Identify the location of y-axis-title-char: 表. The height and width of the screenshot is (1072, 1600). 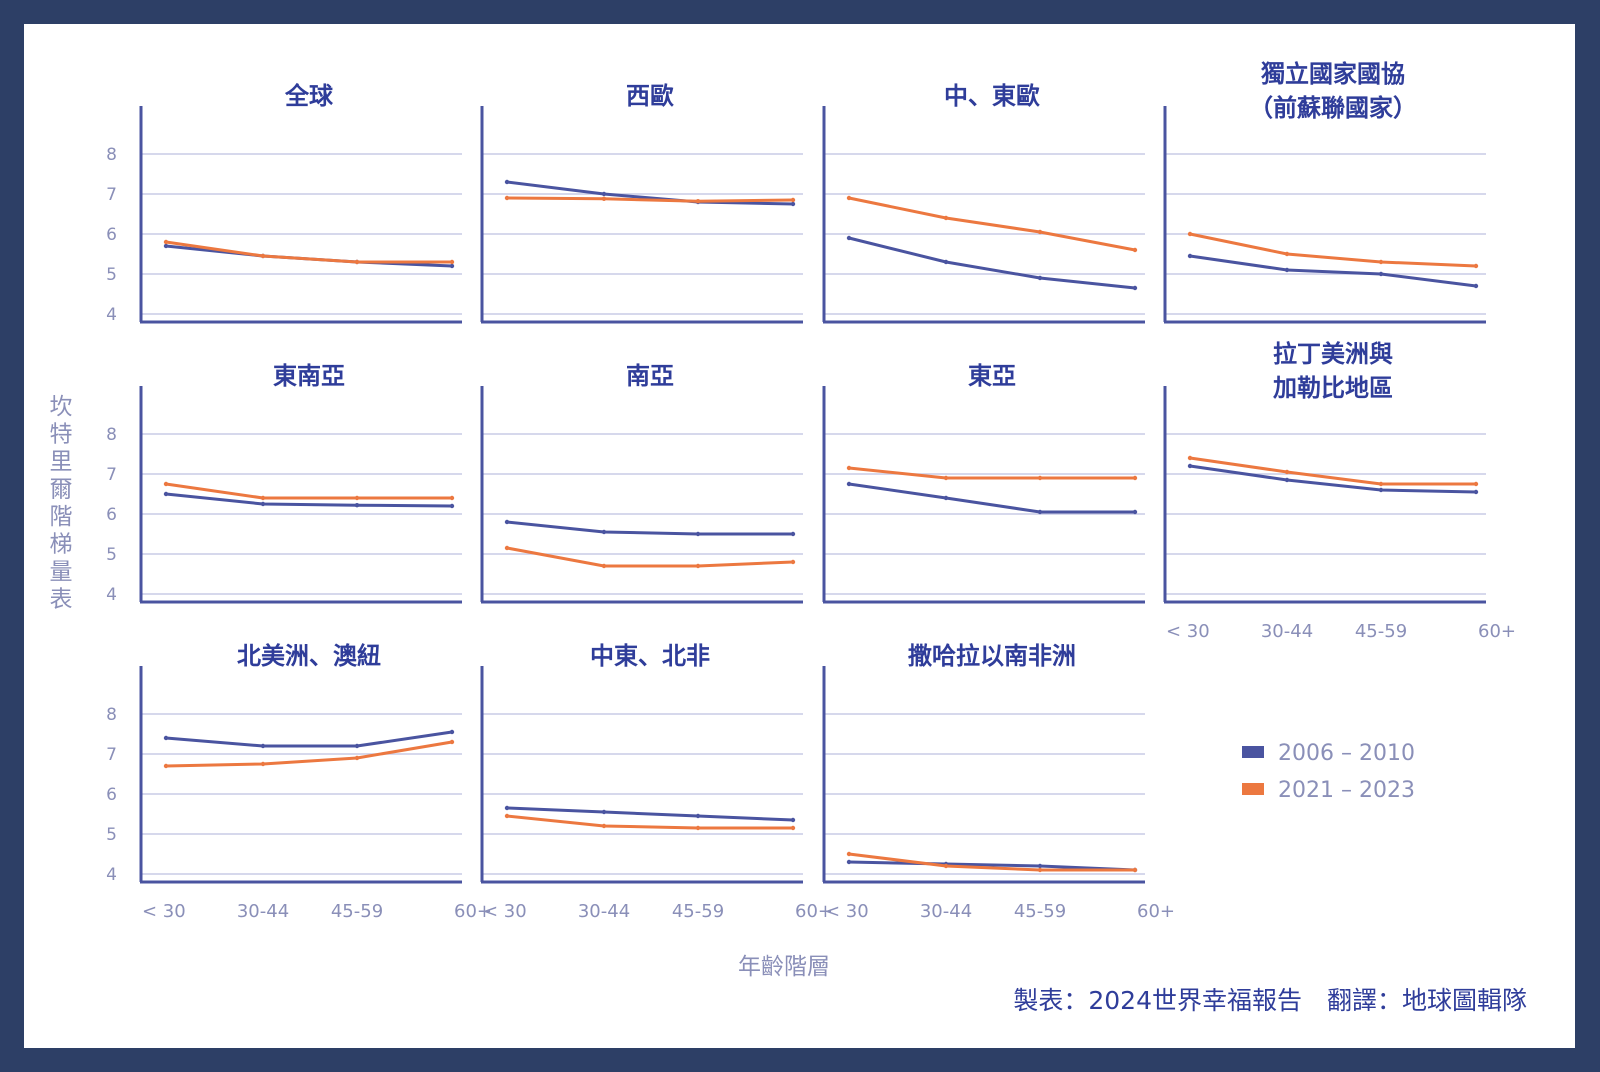
(61, 600).